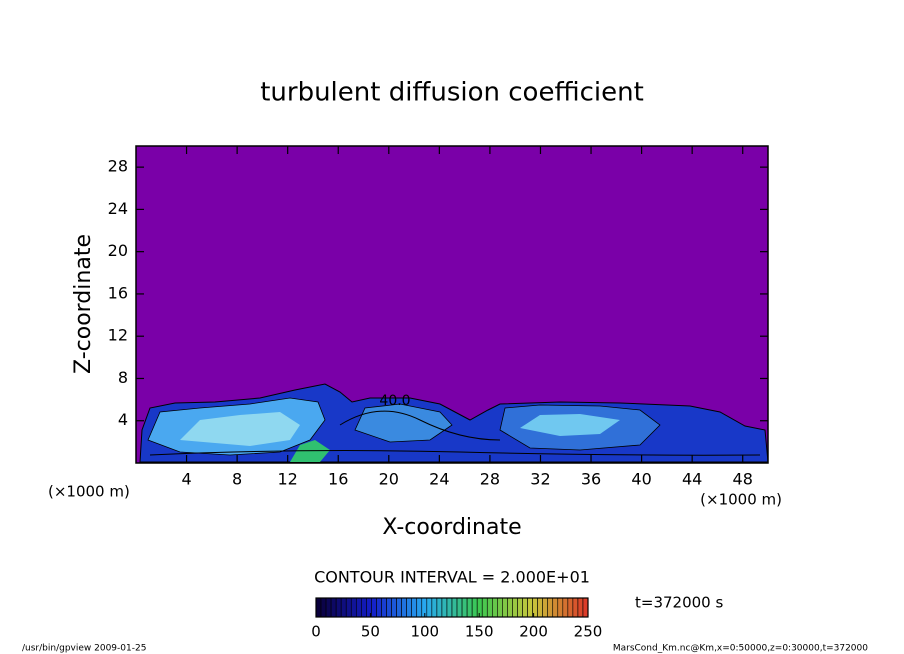 The height and width of the screenshot is (654, 904). Describe the element at coordinates (118, 335) in the screenshot. I see `y-tick-label: 12` at that location.